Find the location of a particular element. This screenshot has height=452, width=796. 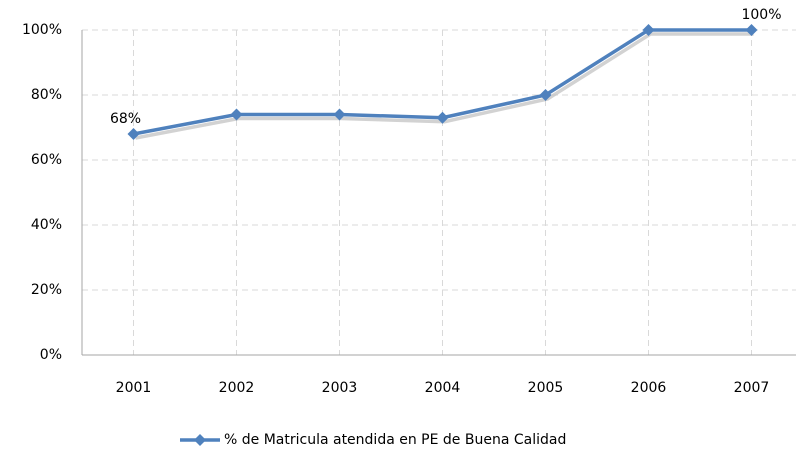

data-label: 68% is located at coordinates (125, 119).